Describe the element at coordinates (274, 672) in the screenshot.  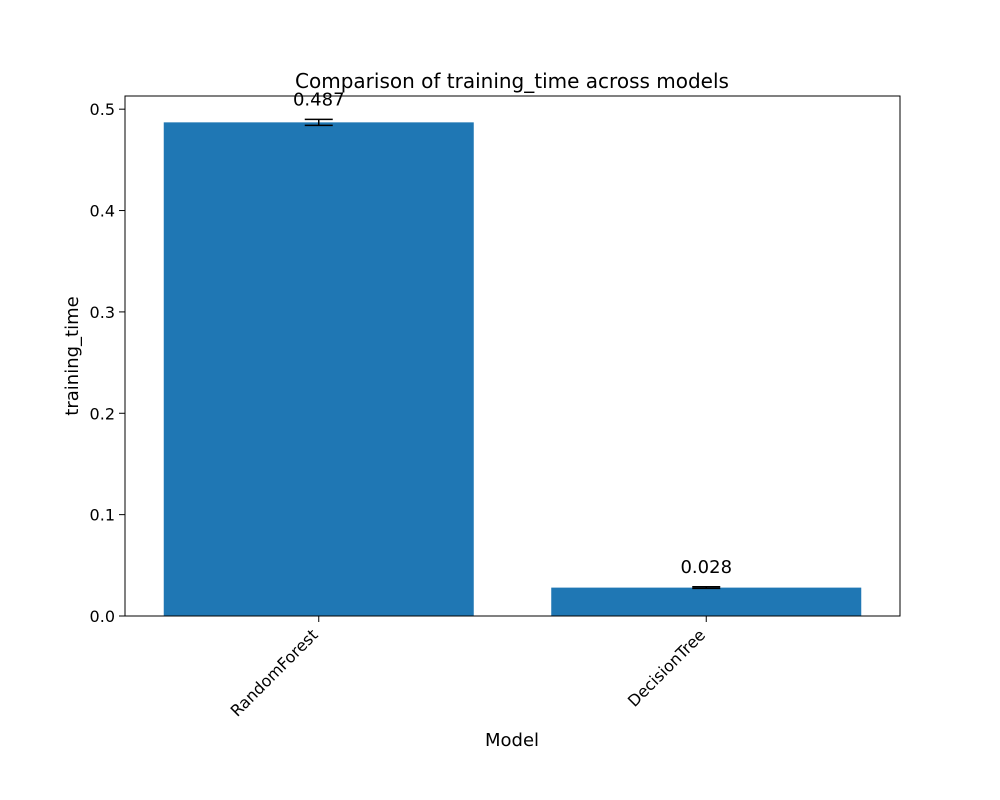
I see `x-tick-label: RandomForest` at that location.